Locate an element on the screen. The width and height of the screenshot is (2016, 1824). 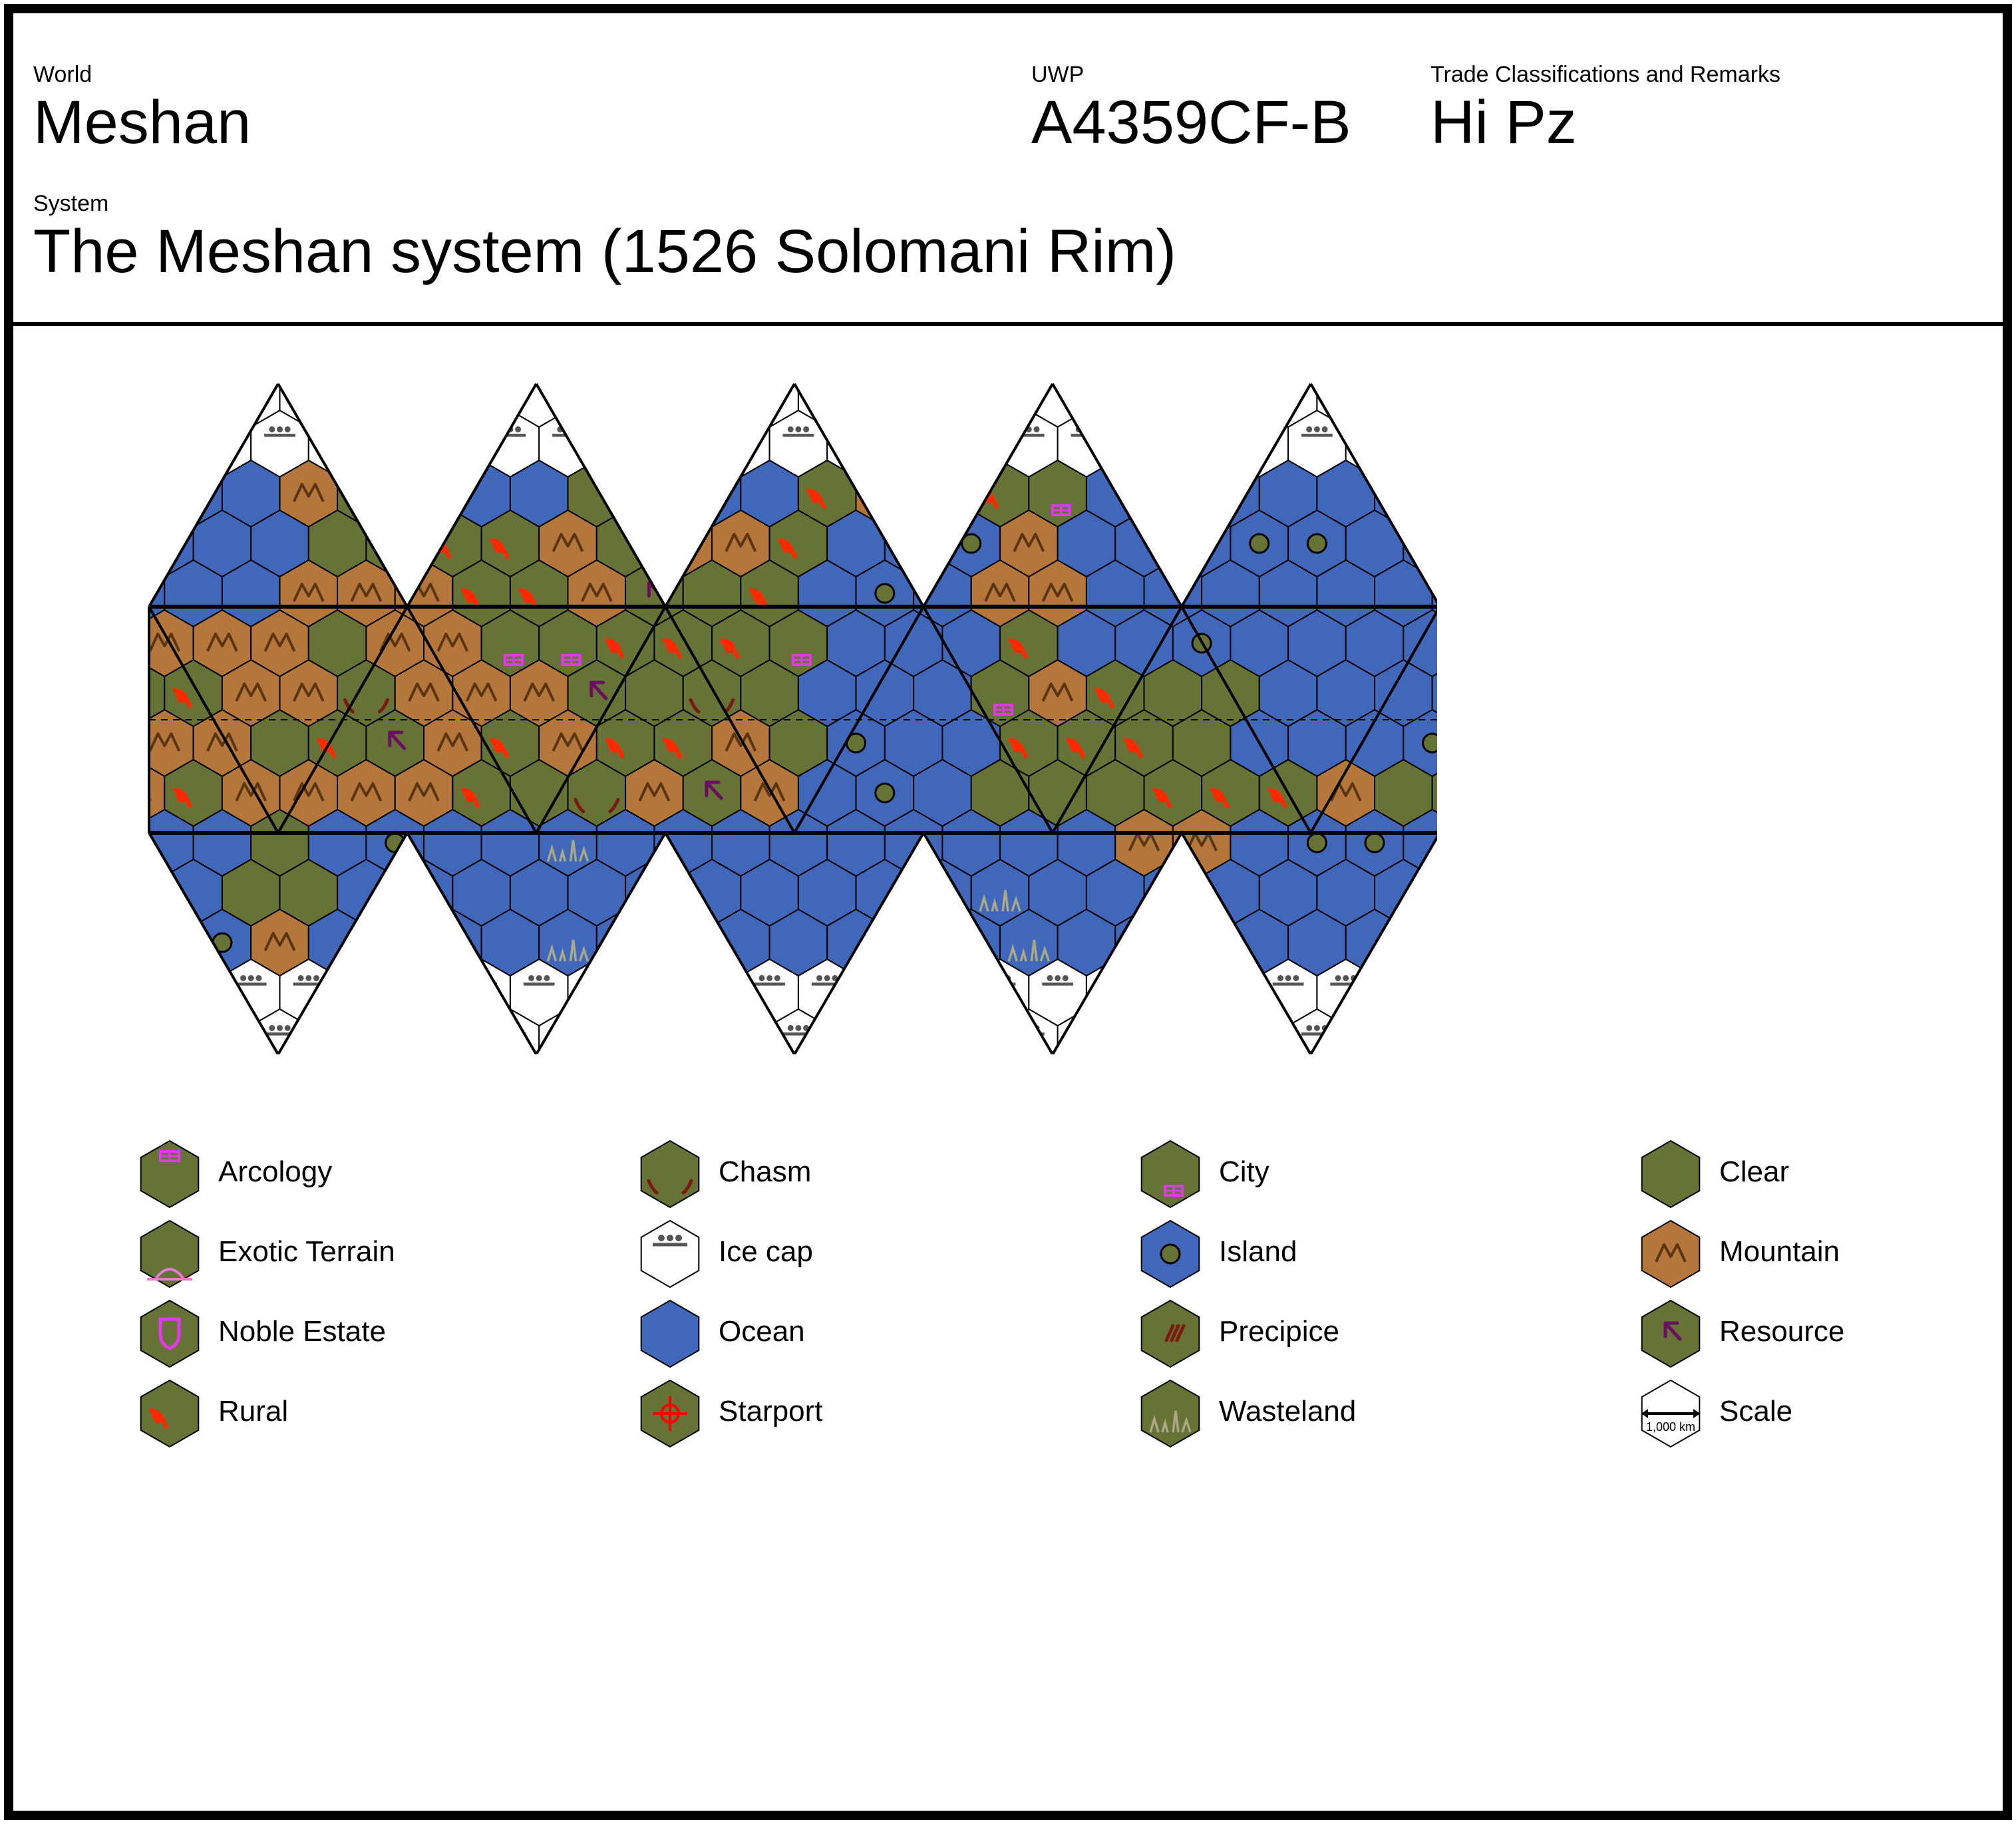
legend-item-wasteland: Wasteland is located at coordinates (1366, 1413).